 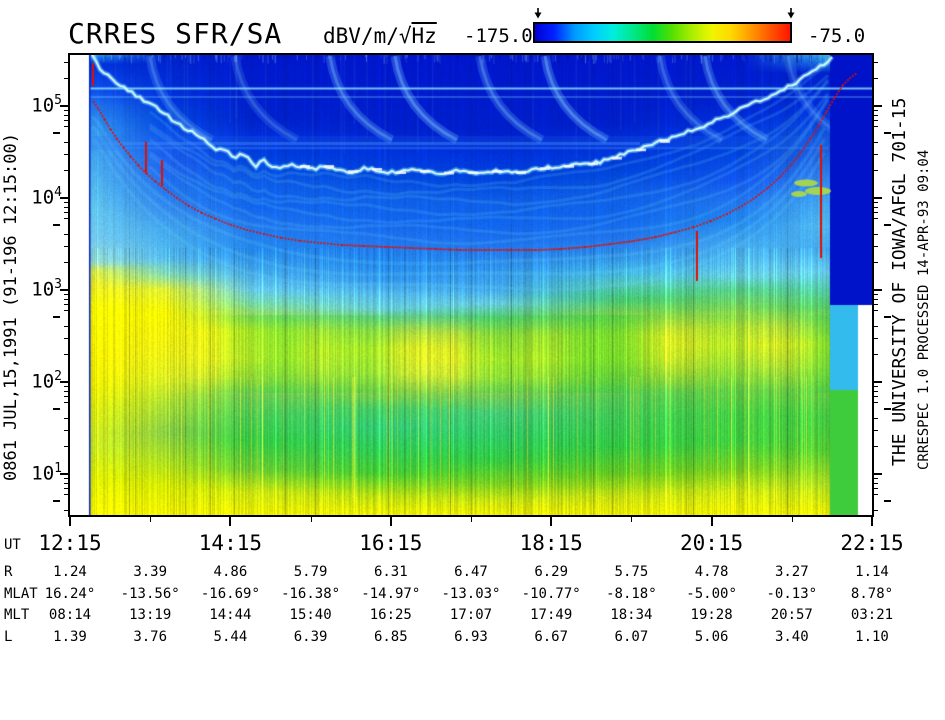 I want to click on ephemeris-value-cell: 1.24, so click(x=70, y=572).